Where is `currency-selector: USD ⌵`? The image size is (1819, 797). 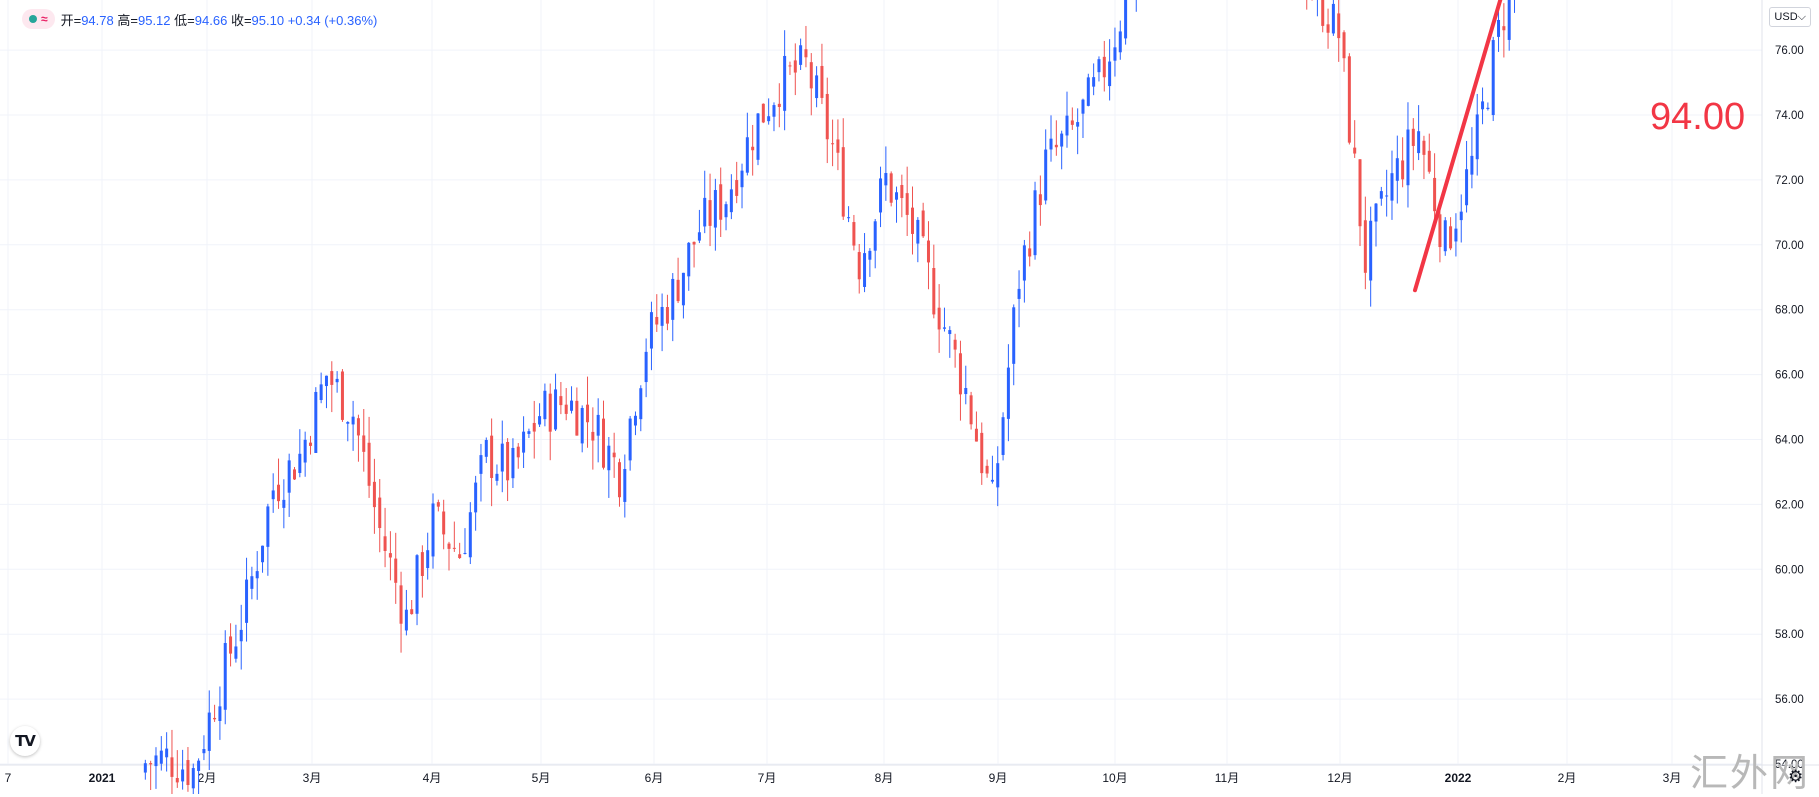 currency-selector: USD ⌵ is located at coordinates (1790, 17).